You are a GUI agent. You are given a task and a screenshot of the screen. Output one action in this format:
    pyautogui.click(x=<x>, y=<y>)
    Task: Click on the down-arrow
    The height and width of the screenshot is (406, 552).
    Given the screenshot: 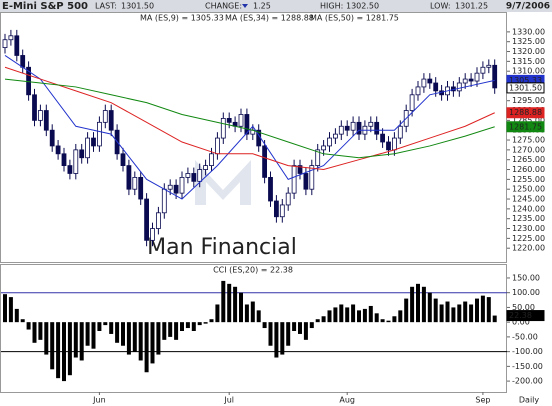 What is the action you would take?
    pyautogui.click(x=245, y=6)
    